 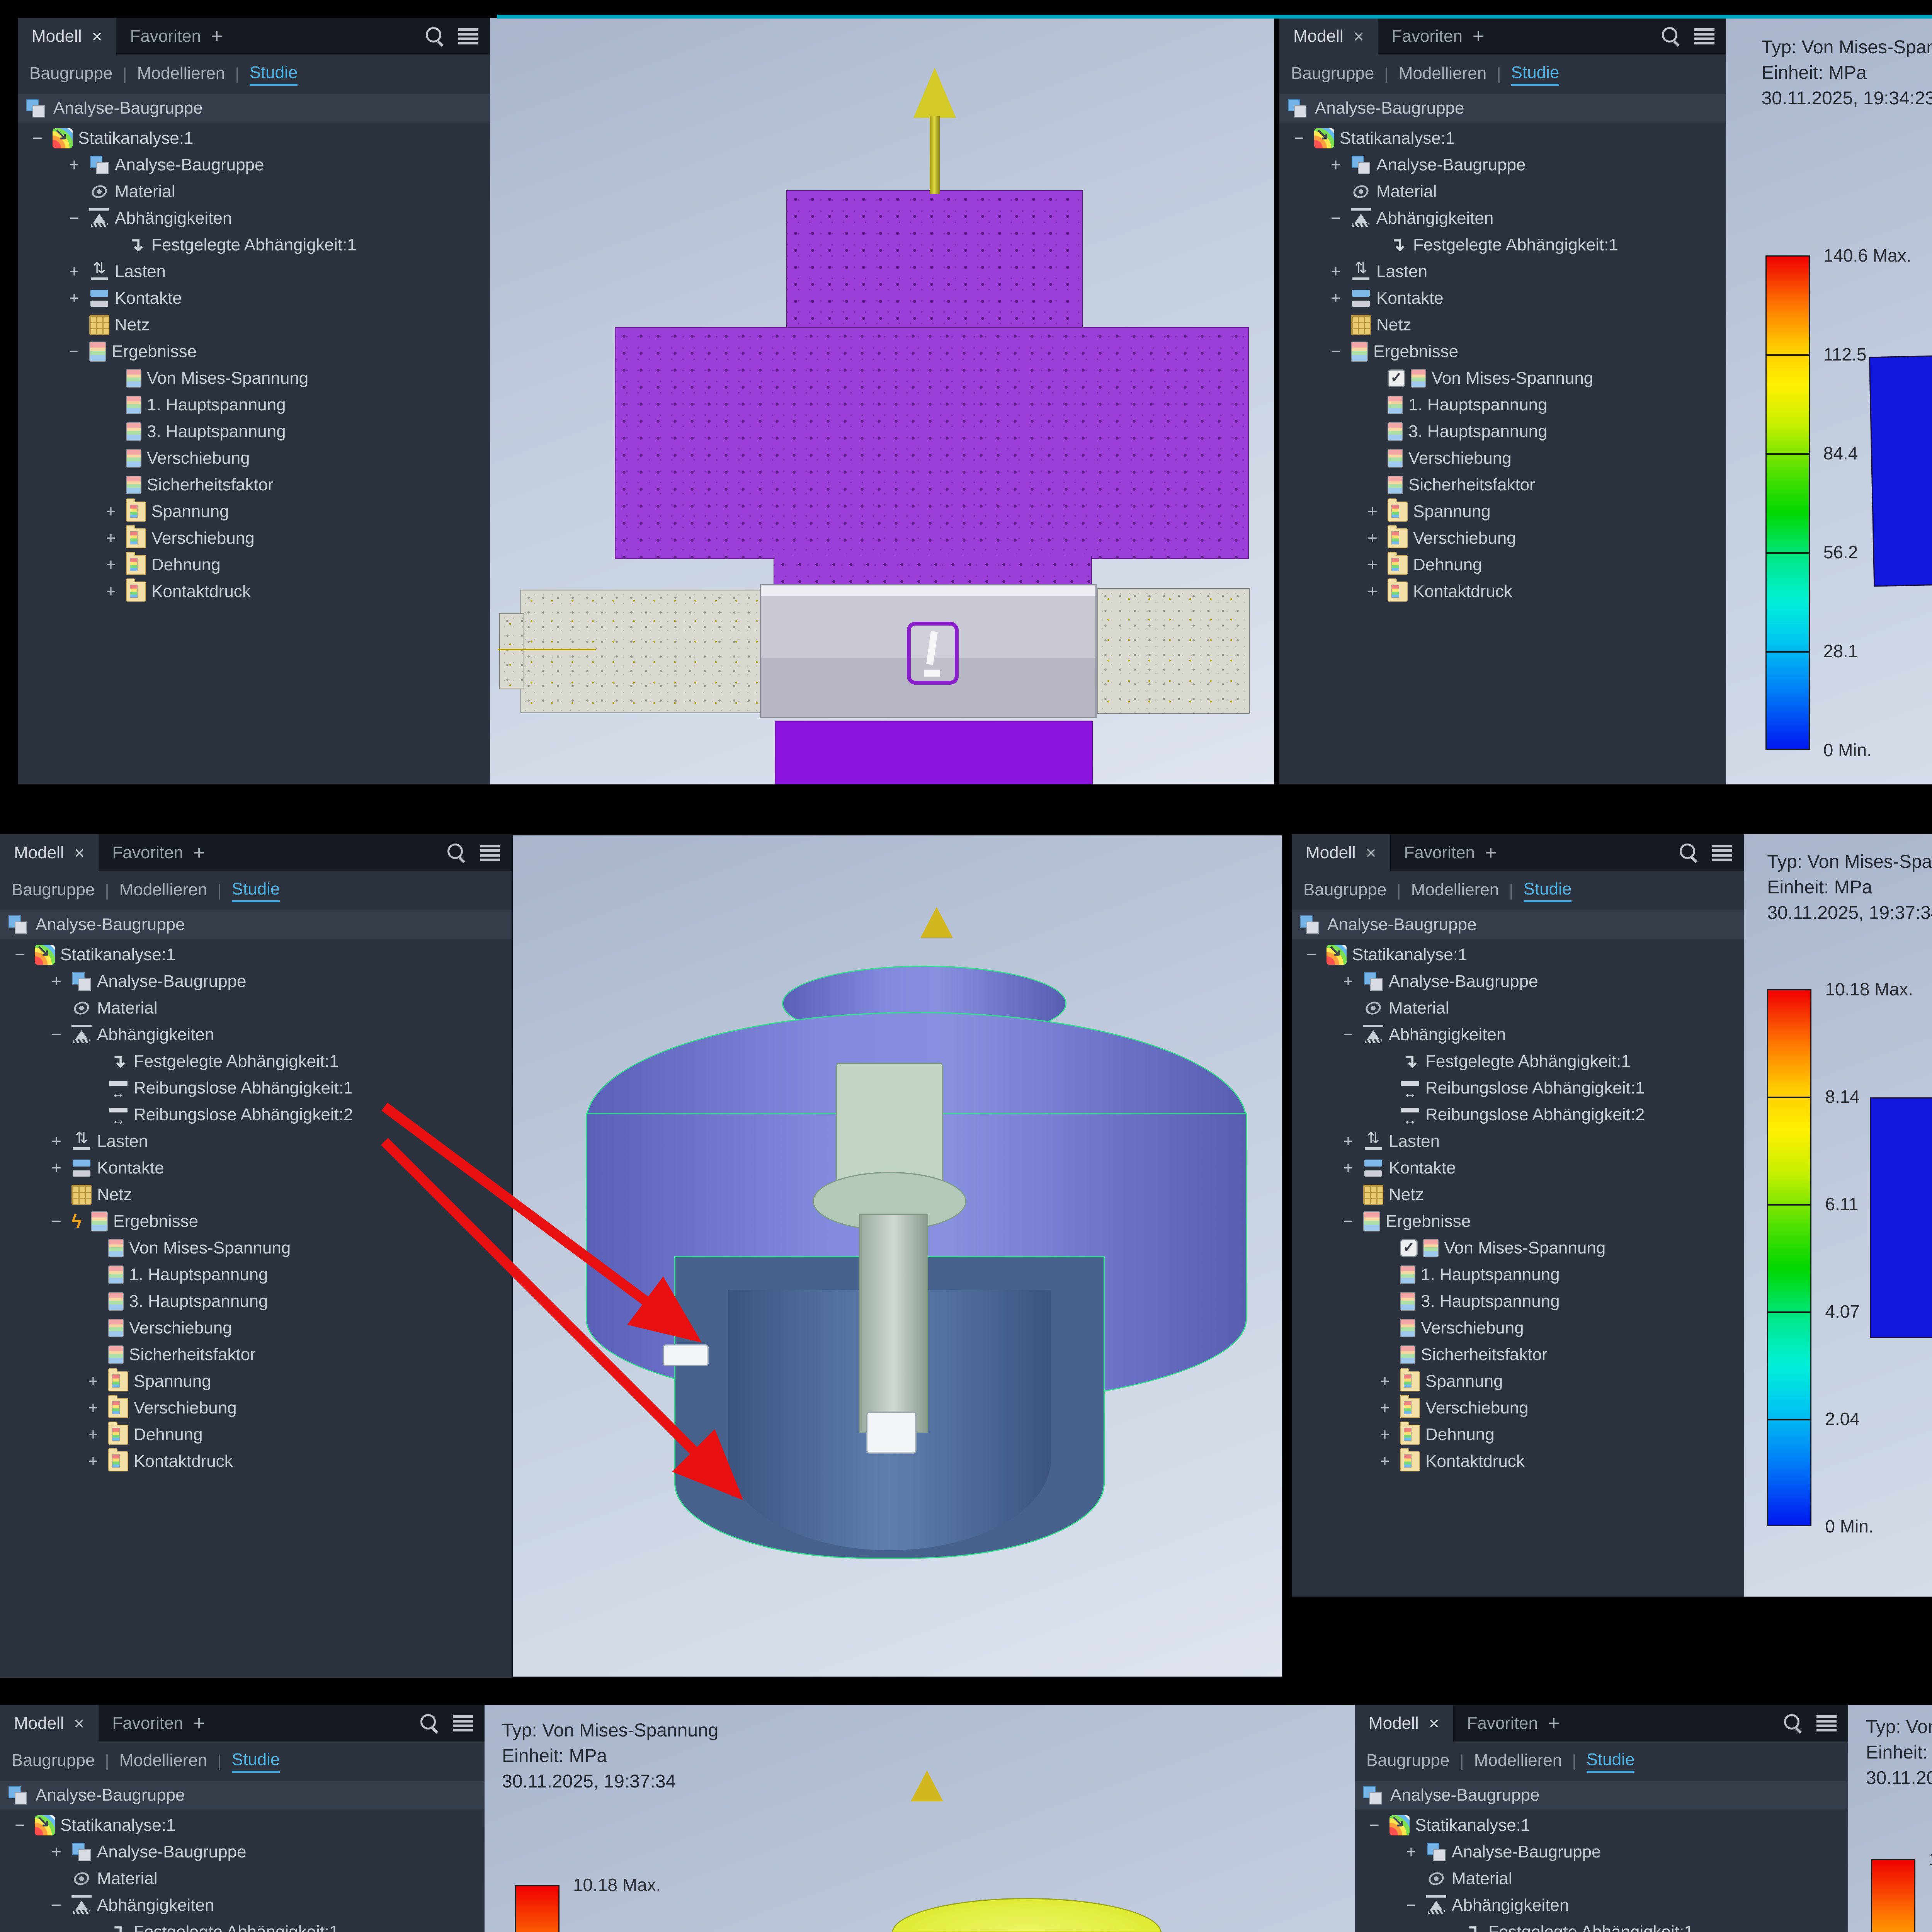 I want to click on tree-item-kontakte: + Kontakte, so click(x=256, y=1168).